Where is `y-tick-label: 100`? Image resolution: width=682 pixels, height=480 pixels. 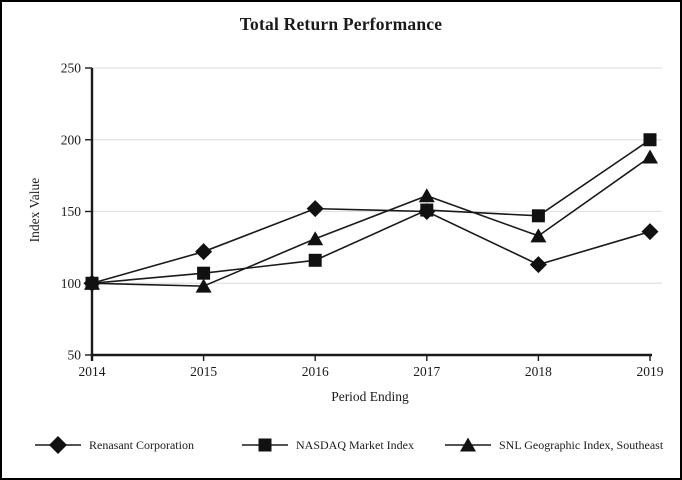 y-tick-label: 100 is located at coordinates (71, 283).